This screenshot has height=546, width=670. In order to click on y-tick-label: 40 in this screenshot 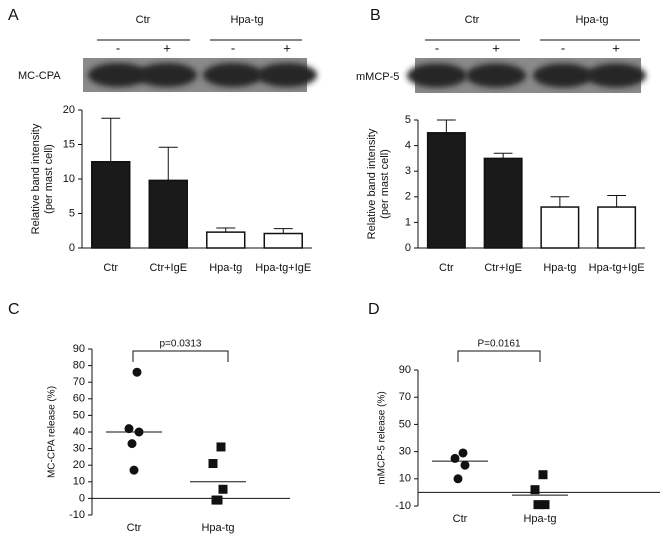, I will do `click(79, 432)`.